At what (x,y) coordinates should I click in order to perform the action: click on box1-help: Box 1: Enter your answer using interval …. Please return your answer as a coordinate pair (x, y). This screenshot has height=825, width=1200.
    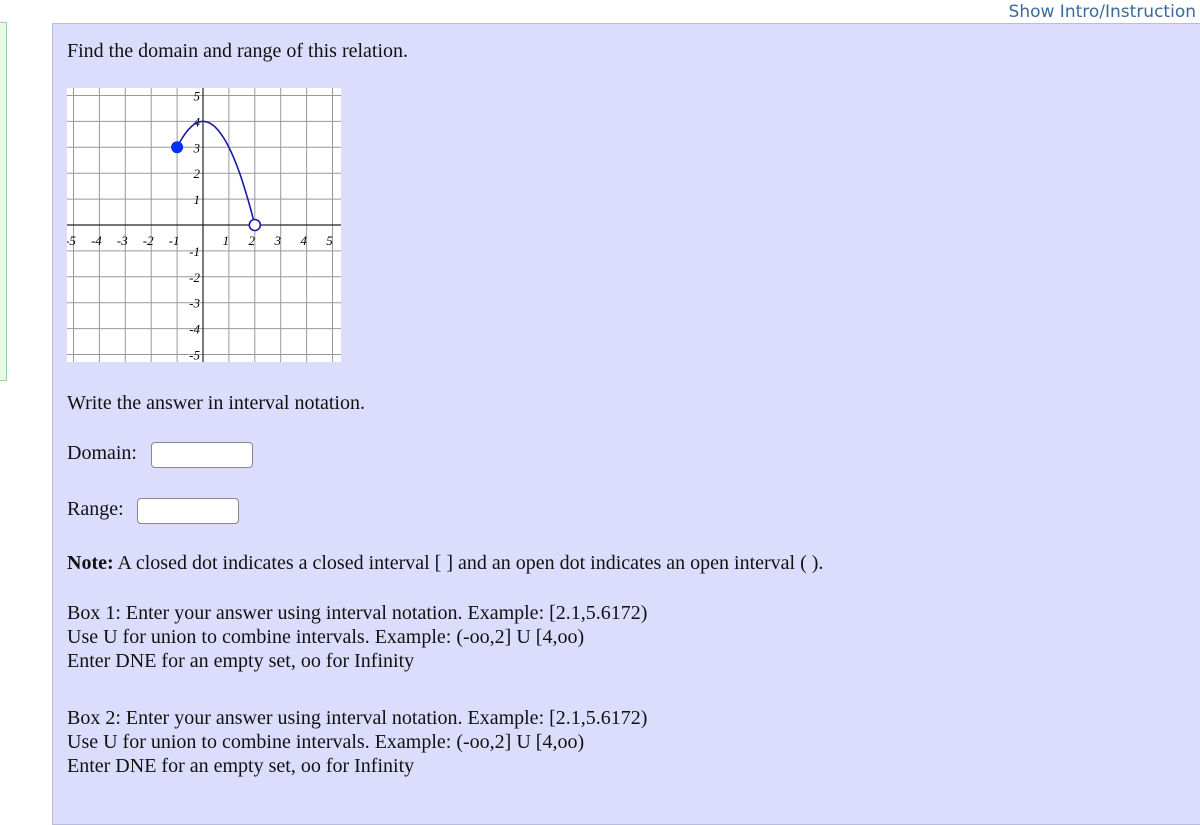
    Looking at the image, I should click on (357, 637).